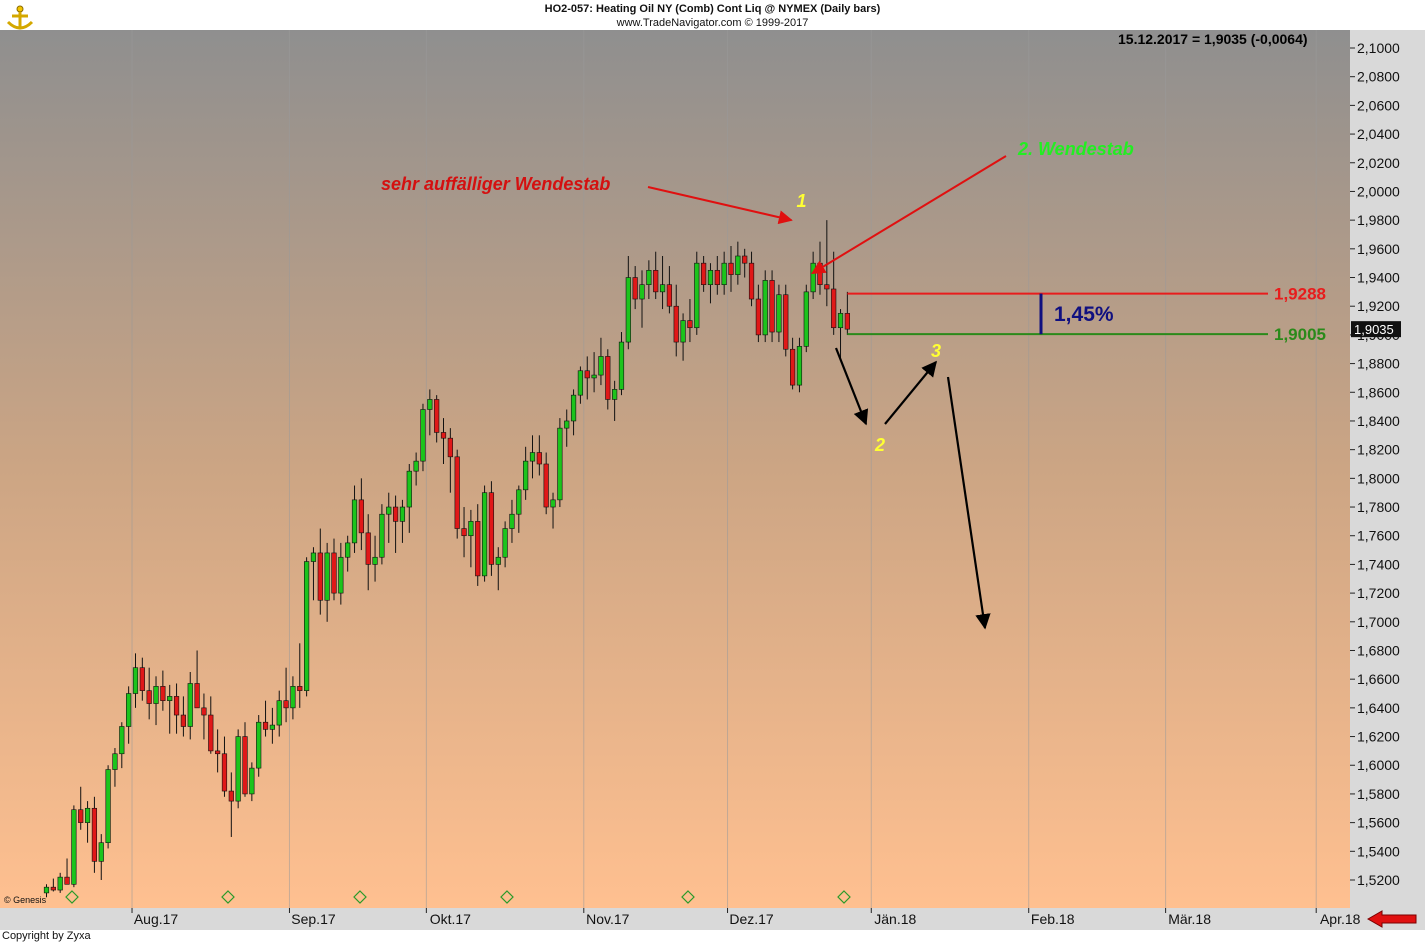  What do you see at coordinates (1378, 364) in the screenshot?
I see `y-tick-label: 1,8800` at bounding box center [1378, 364].